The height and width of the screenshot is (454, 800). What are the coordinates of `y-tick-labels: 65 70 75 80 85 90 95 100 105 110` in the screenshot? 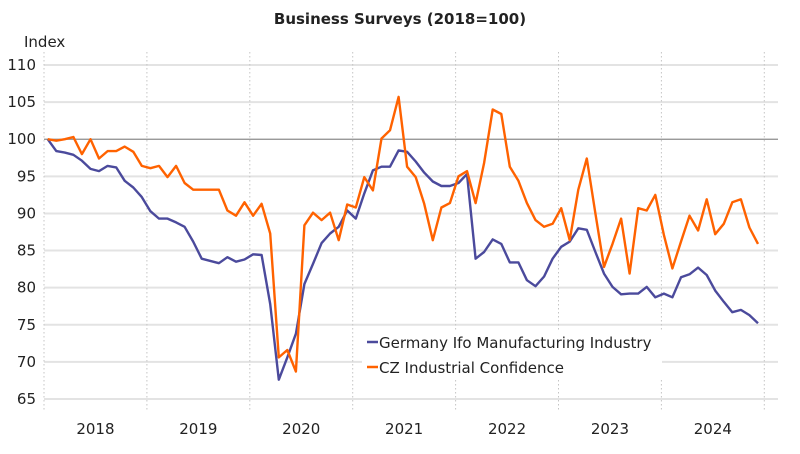 It's located at (21, 232).